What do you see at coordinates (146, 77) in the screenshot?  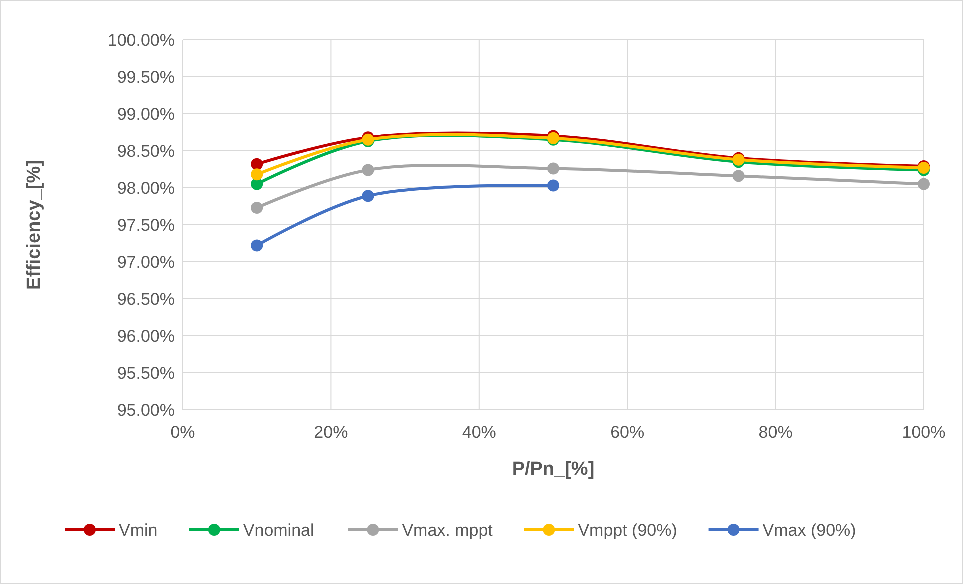 I see `y-tick-label: 99.50%` at bounding box center [146, 77].